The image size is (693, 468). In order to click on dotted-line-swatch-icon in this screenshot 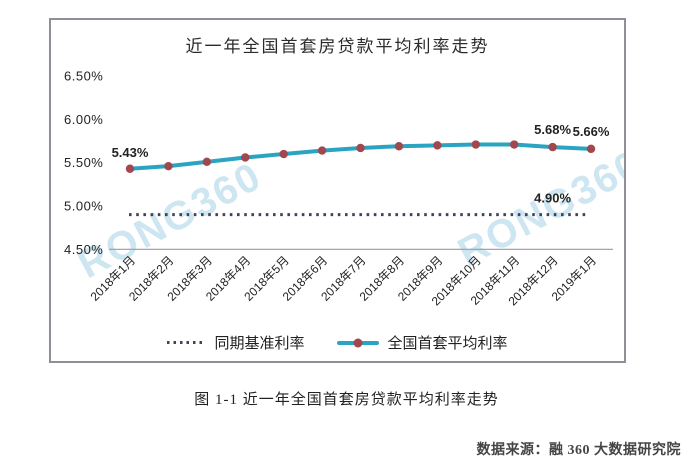, I will do `click(186, 342)`.